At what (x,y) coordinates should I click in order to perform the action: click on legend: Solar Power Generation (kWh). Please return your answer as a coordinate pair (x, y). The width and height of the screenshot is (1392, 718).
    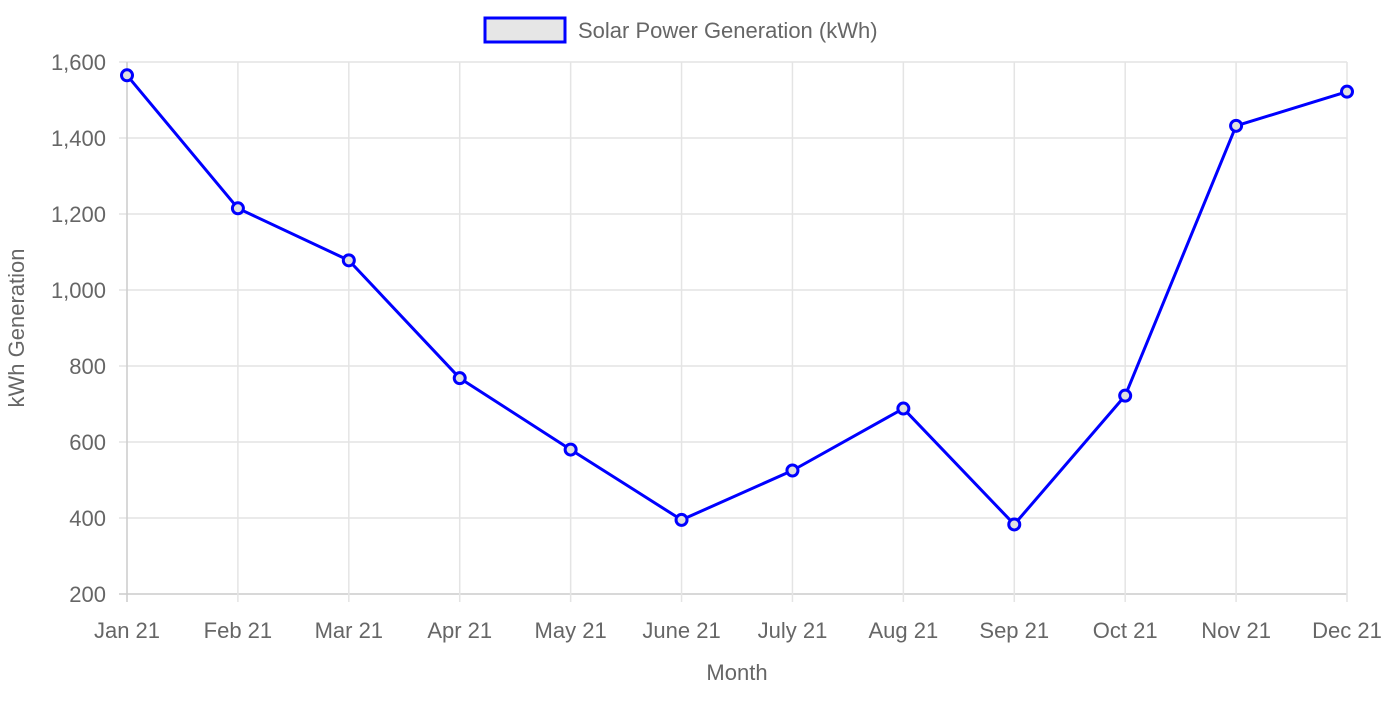
    Looking at the image, I should click on (680, 30).